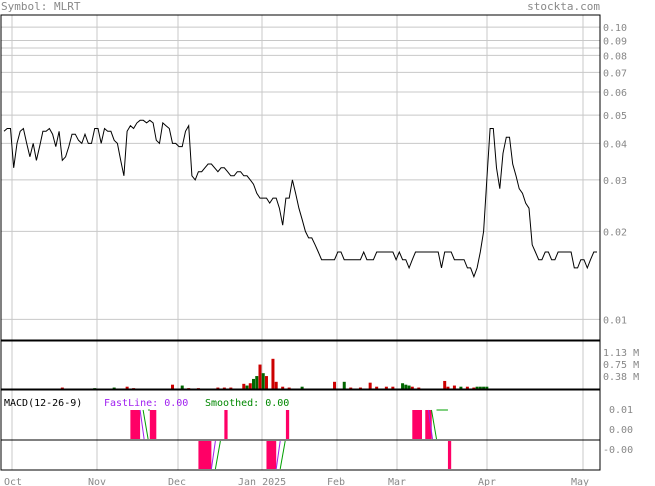  I want to click on price-tick-label: 0.09, so click(615, 41).